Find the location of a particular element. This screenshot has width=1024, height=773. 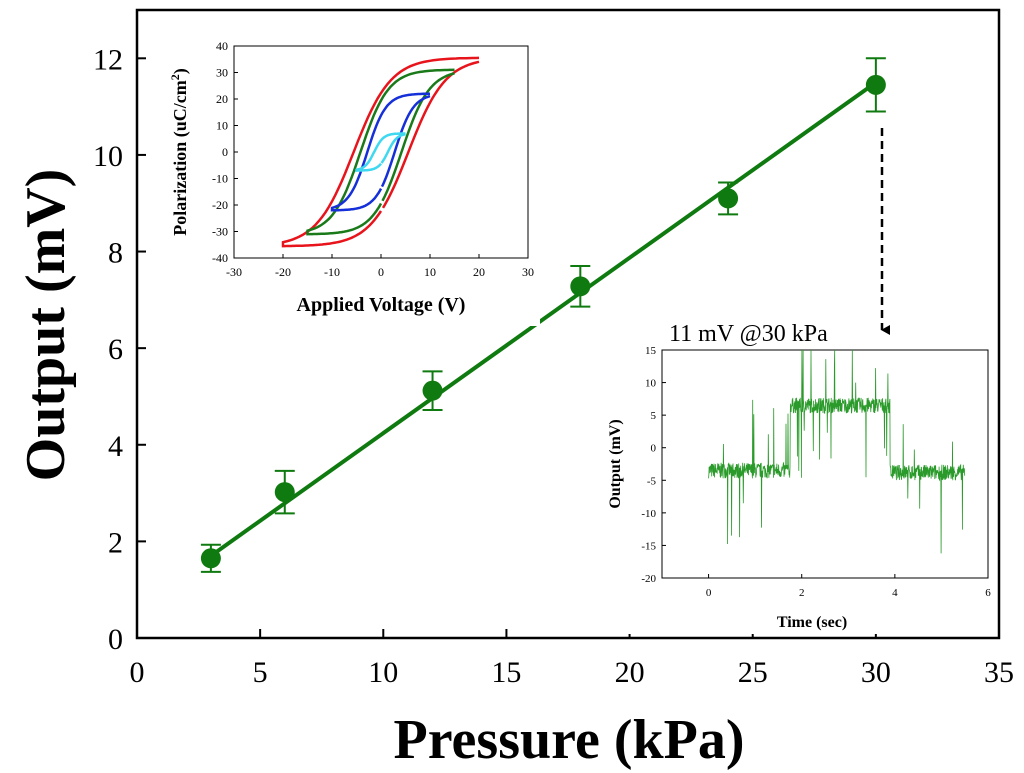

hysteresis-y-tick-label: 0 is located at coordinates (225, 152).